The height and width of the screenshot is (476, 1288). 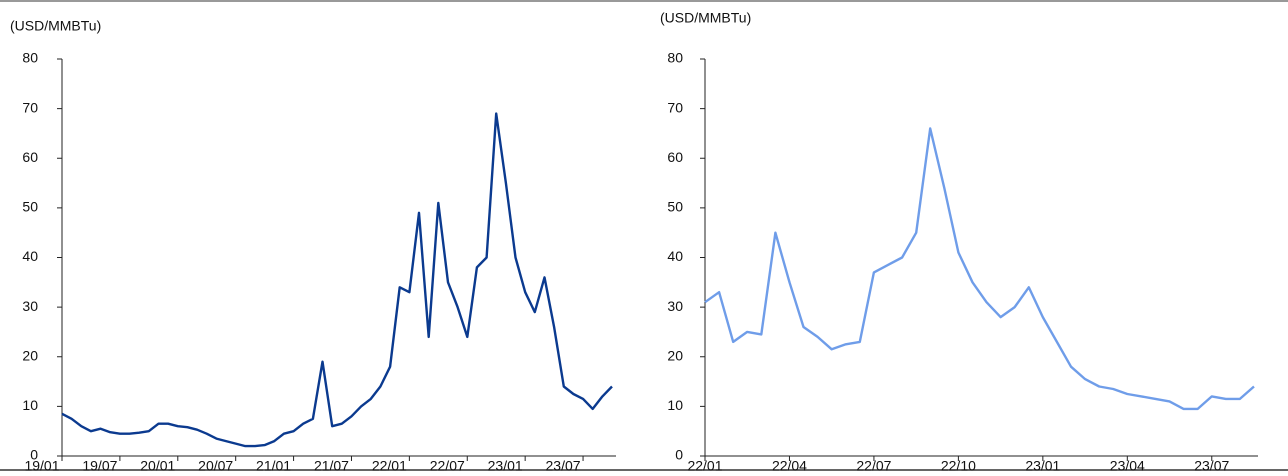 I want to click on x-tick-label: 21/07, so click(x=331, y=466).